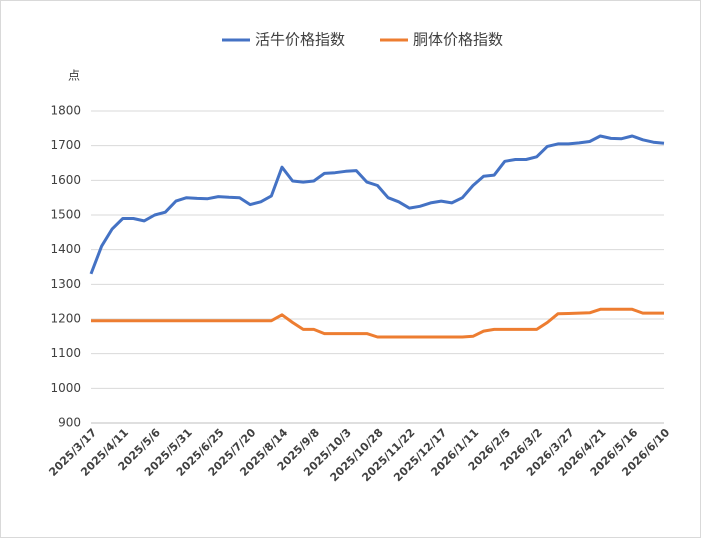 This screenshot has height=539, width=701. Describe the element at coordinates (300, 40) in the screenshot. I see `legend-label: 活牛价格指数` at that location.